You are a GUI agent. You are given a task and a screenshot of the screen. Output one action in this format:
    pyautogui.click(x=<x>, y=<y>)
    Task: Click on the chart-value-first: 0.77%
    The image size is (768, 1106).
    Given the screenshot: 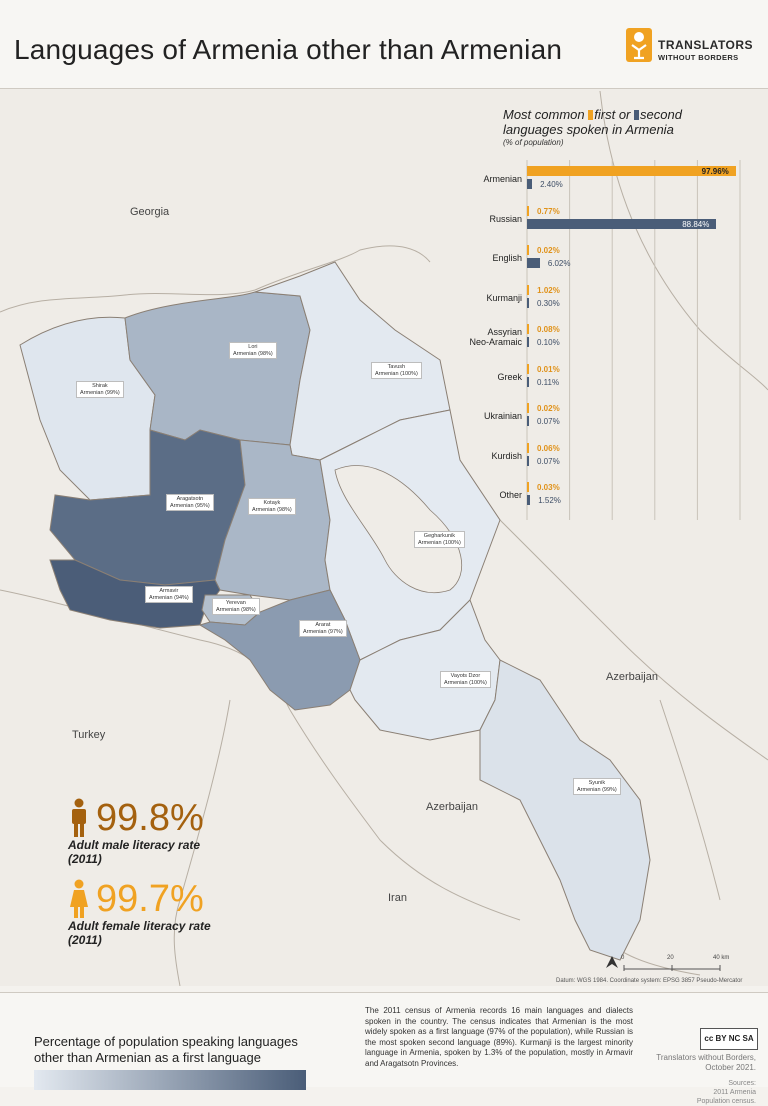 What is the action you would take?
    pyautogui.click(x=548, y=211)
    